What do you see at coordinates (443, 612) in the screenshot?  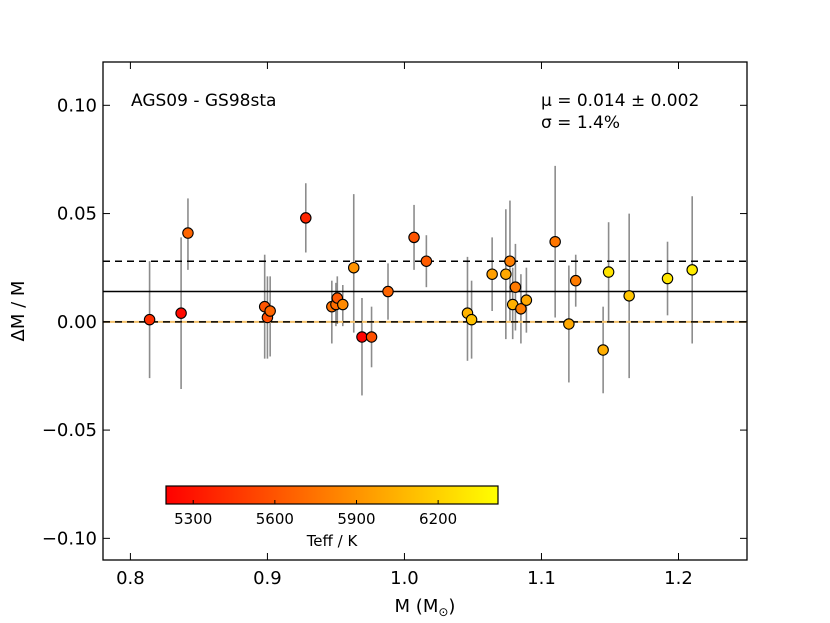 I see `x-axis-label-sub: ⊙` at bounding box center [443, 612].